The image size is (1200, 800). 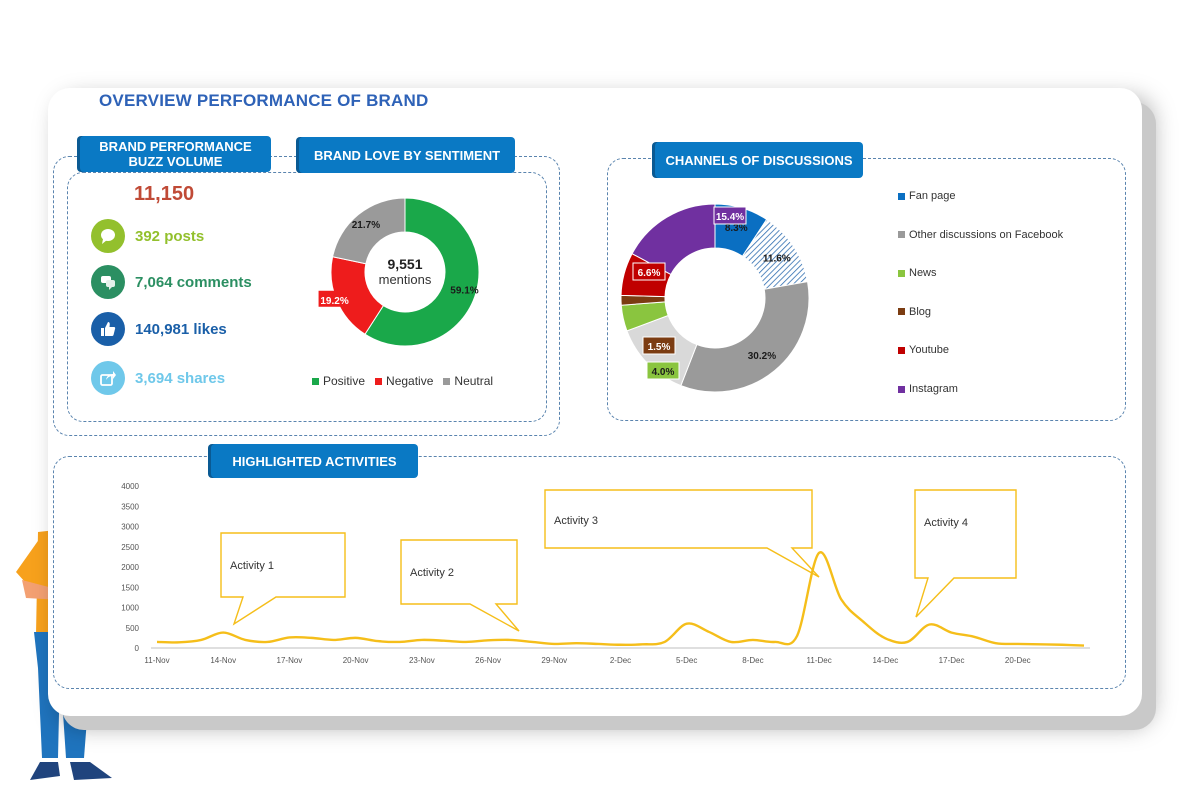 What do you see at coordinates (980, 235) in the screenshot?
I see `channels-legend-item-1: Other discussions on Facebook` at bounding box center [980, 235].